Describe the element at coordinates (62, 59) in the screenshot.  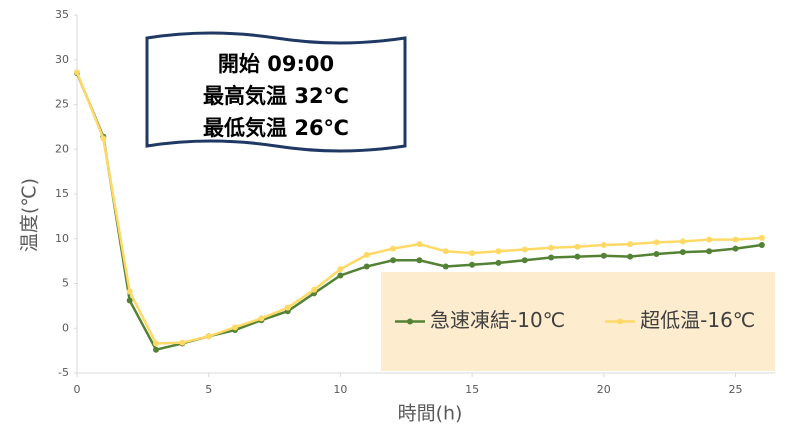
I see `y-tick-label: 30` at that location.